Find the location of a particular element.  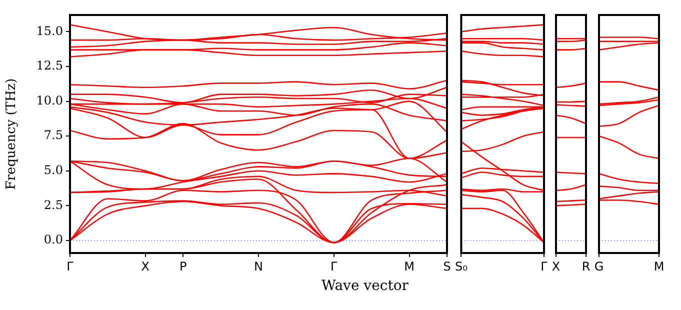

y-tick-label: 2.5 is located at coordinates (53, 205).